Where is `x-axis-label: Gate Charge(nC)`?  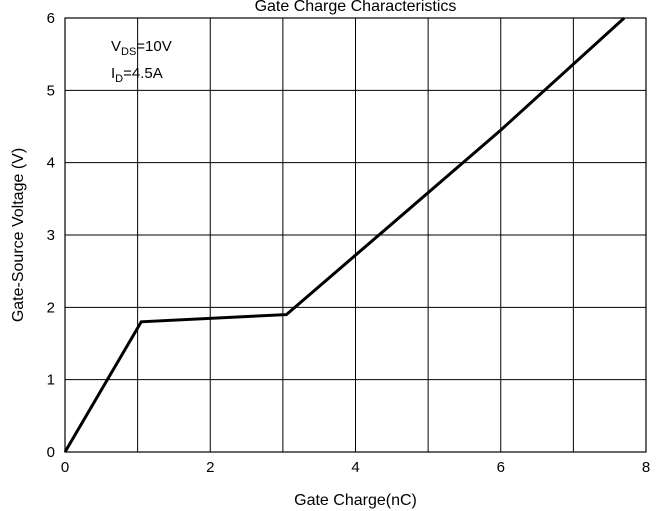
x-axis-label: Gate Charge(nC) is located at coordinates (355, 500).